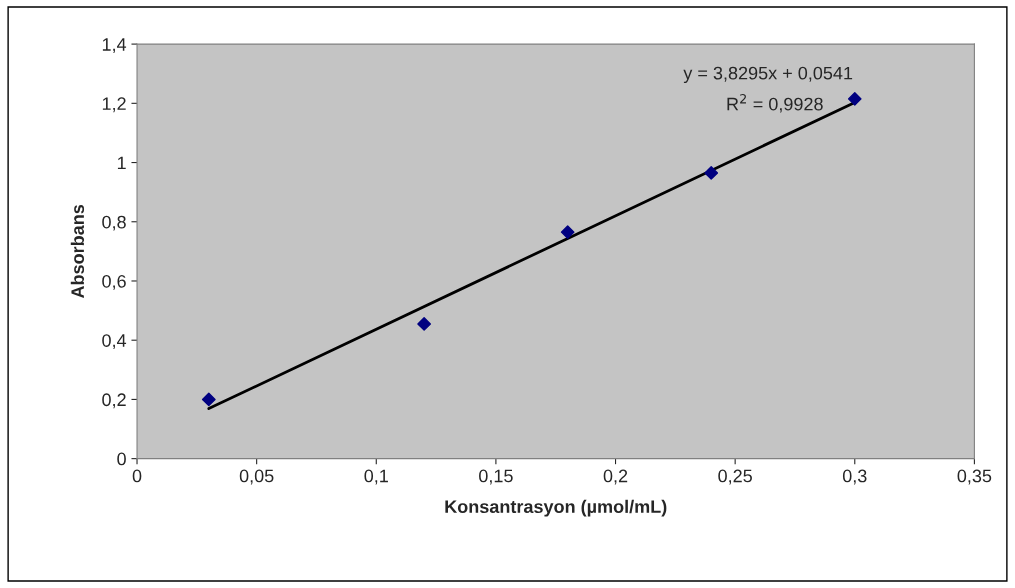 The height and width of the screenshot is (588, 1015). What do you see at coordinates (114, 223) in the screenshot?
I see `y-tick-label: 0,8` at bounding box center [114, 223].